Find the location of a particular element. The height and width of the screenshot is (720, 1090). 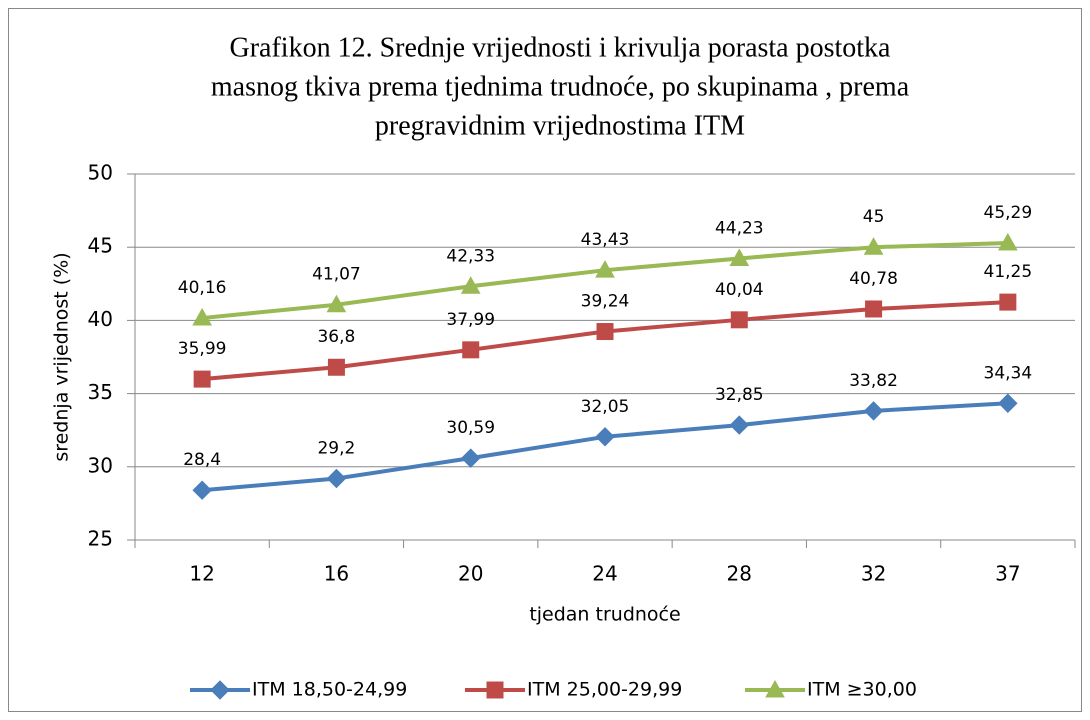

data-label: 39,24 is located at coordinates (605, 302).